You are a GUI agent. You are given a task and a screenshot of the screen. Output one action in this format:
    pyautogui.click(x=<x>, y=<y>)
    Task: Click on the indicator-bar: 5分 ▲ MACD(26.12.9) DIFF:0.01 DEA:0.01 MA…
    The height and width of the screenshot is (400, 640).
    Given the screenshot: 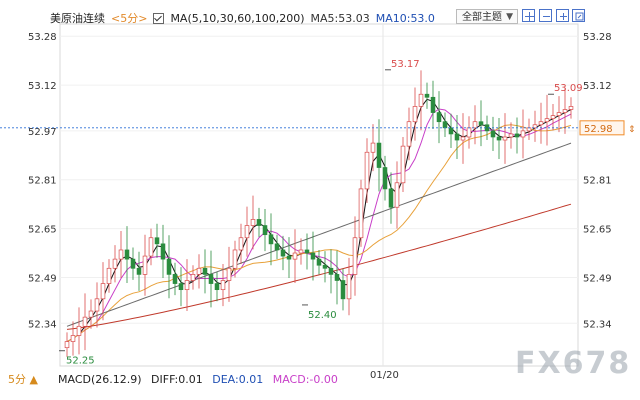 What is the action you would take?
    pyautogui.click(x=320, y=379)
    